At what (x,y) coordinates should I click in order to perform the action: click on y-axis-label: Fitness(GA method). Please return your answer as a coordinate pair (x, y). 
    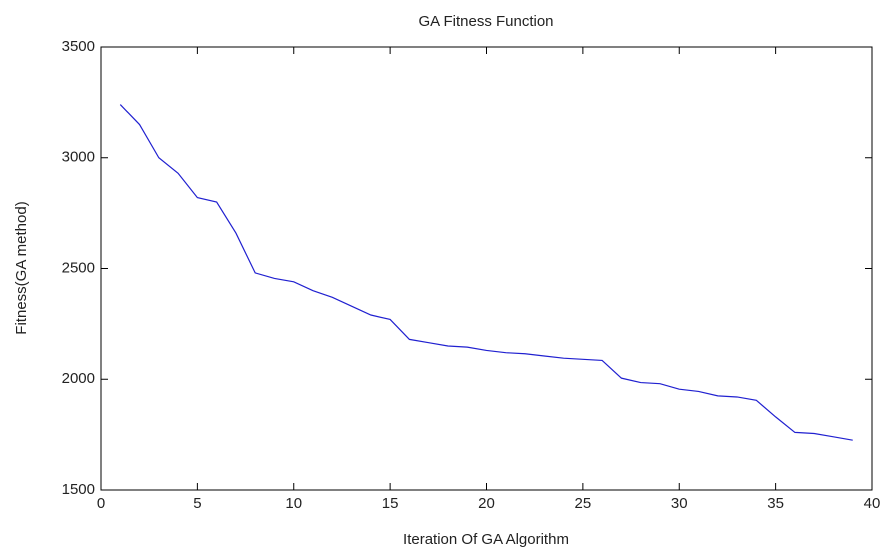
    Looking at the image, I should click on (21, 267).